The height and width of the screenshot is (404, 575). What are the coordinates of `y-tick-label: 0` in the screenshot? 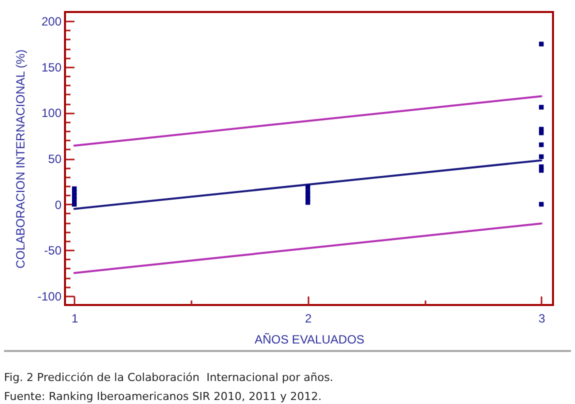 It's located at (58, 205).